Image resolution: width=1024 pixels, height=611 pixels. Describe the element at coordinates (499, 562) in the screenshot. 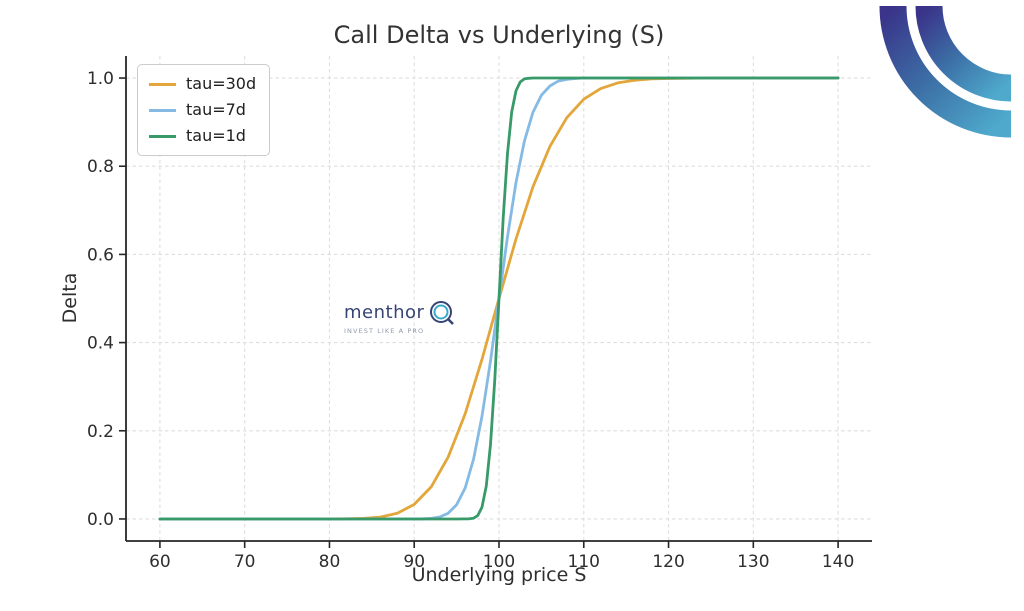

I see `x-tick-label: 100` at that location.